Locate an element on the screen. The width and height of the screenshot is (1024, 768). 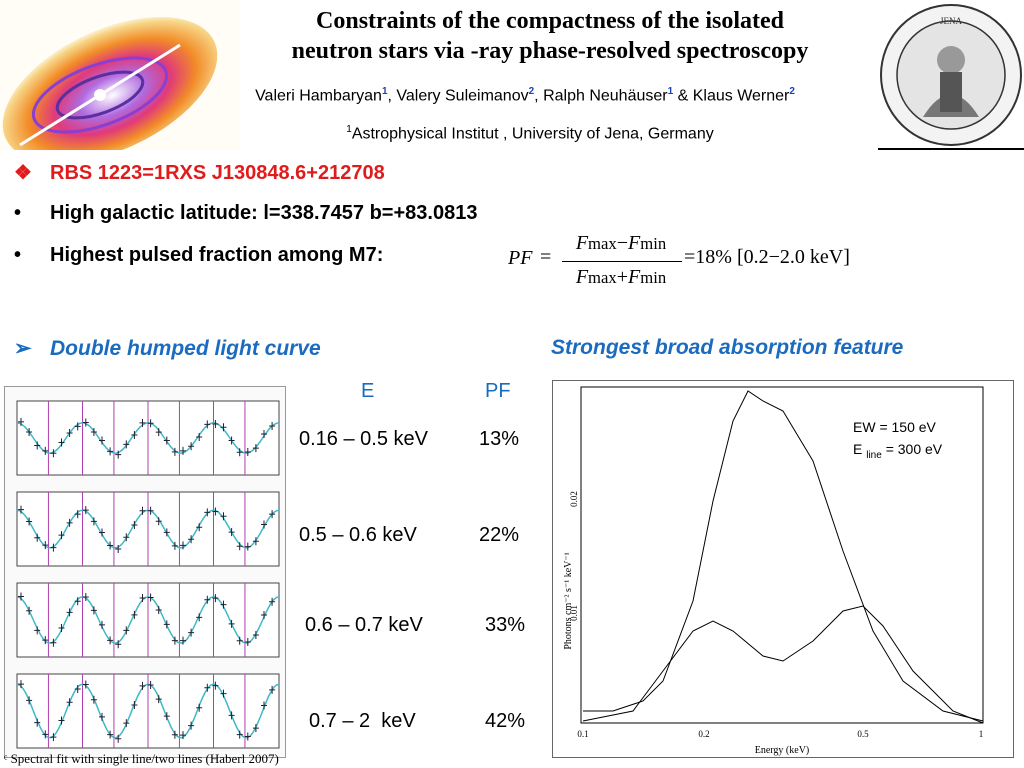
spectrum-x-label: Energy (keV) is located at coordinates (782, 750).